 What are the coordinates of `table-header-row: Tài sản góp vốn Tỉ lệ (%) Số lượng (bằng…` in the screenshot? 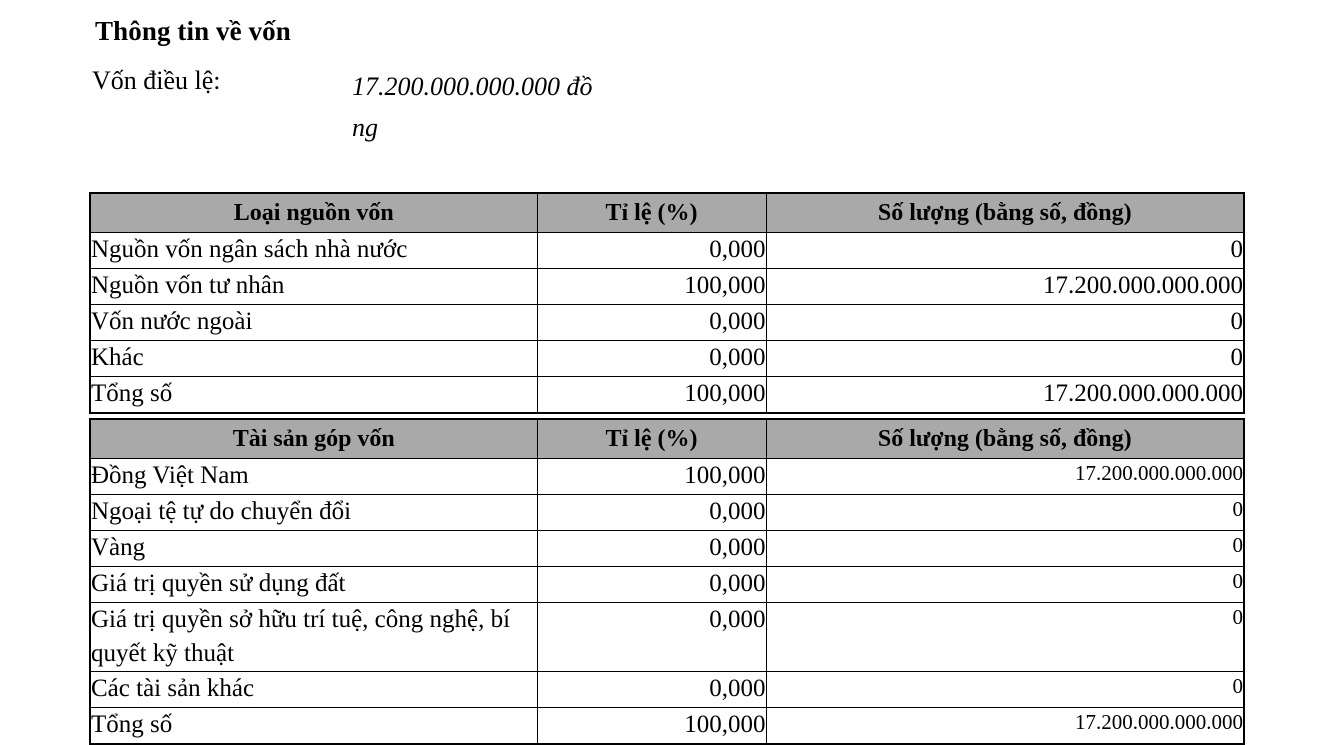 It's located at (667, 438).